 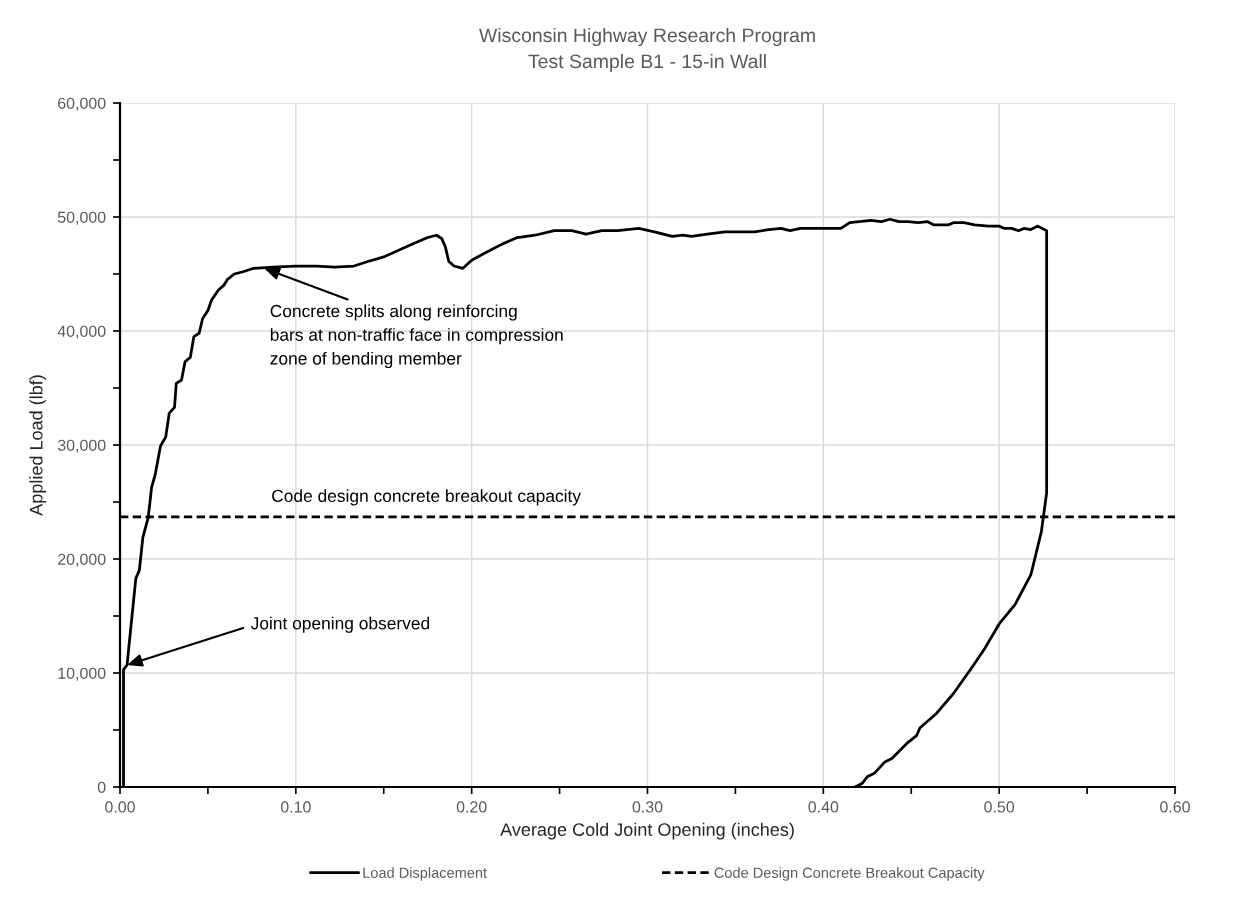 I want to click on annotation: Code design concrete breakout capacity, so click(x=426, y=497).